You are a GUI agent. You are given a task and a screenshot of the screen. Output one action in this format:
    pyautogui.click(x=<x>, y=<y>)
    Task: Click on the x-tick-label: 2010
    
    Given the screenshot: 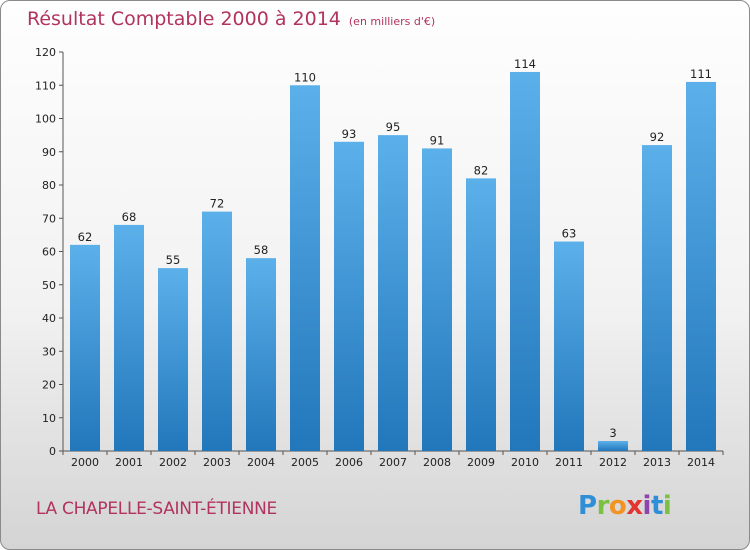 What is the action you would take?
    pyautogui.click(x=525, y=462)
    